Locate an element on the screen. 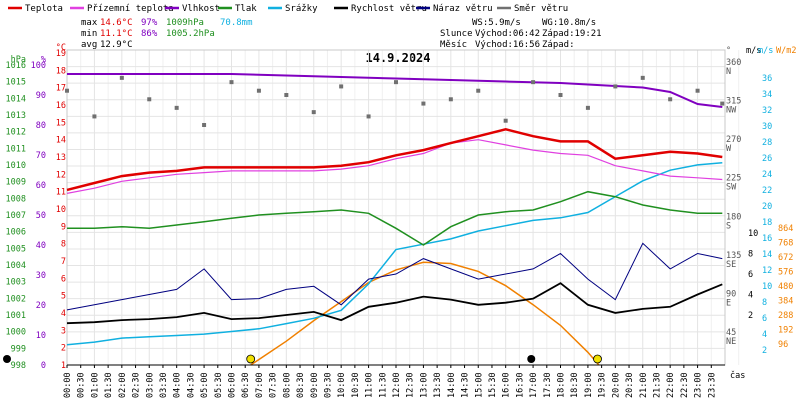 This screenshot has height=400, width=800. temperature-tick-label: 19 is located at coordinates (61, 54).